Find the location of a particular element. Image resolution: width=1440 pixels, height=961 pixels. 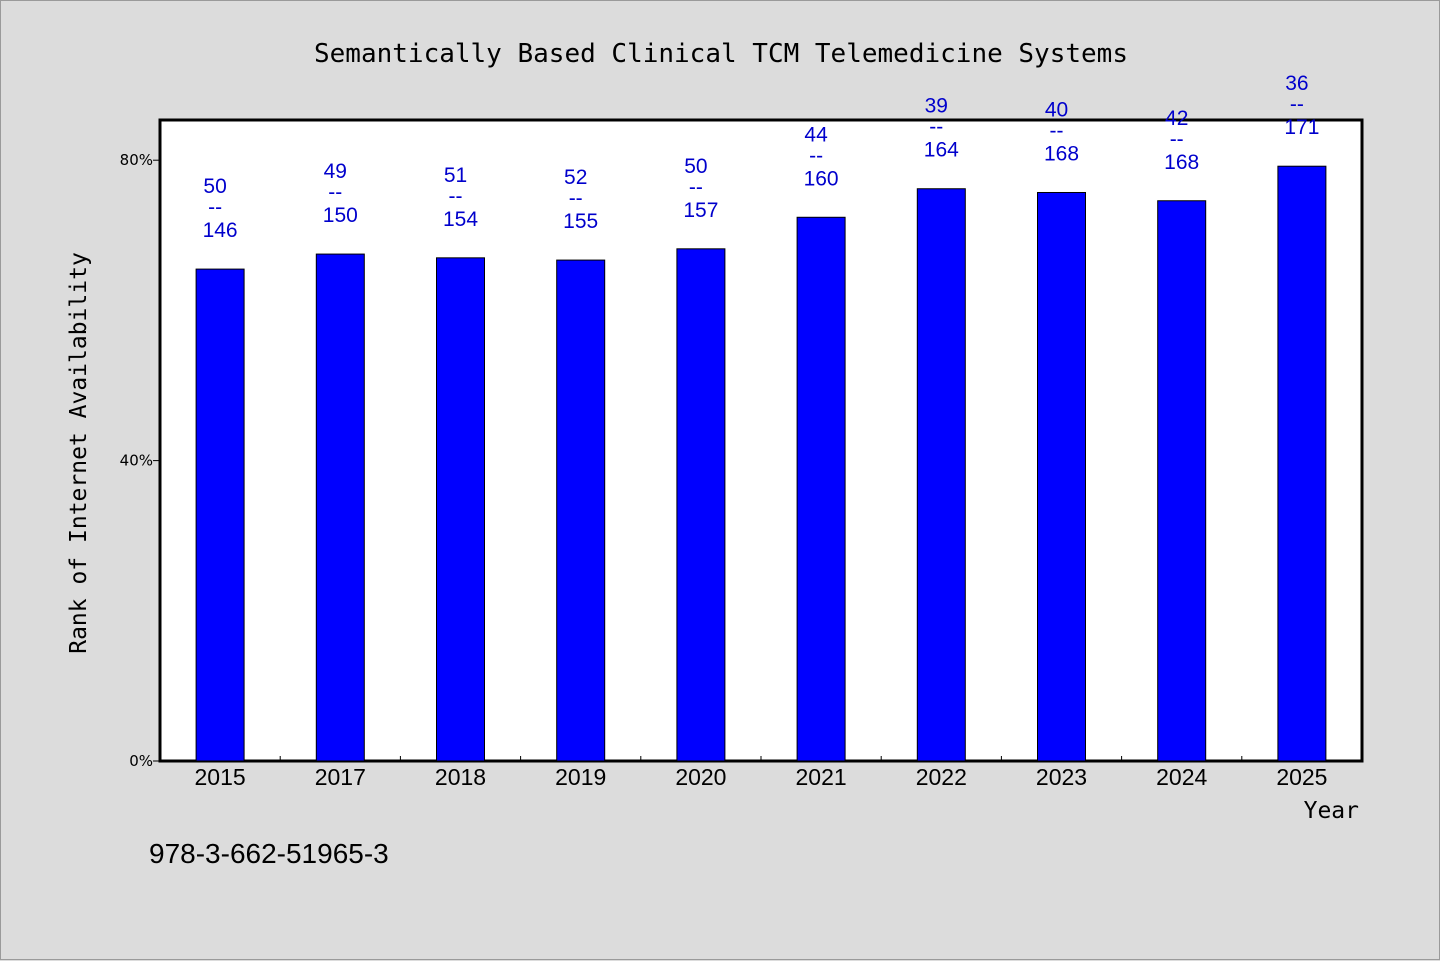

y-tick-label: 40% is located at coordinates (136, 461).